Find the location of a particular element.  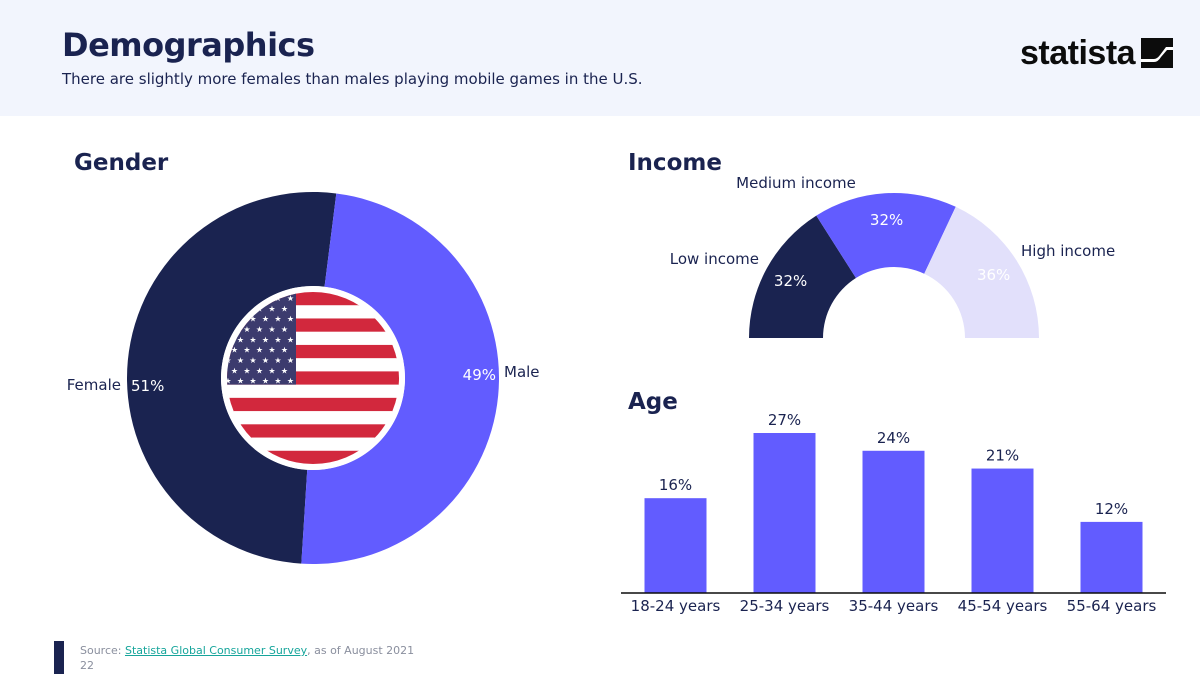

value-35-44-years: 24% is located at coordinates (893, 438).